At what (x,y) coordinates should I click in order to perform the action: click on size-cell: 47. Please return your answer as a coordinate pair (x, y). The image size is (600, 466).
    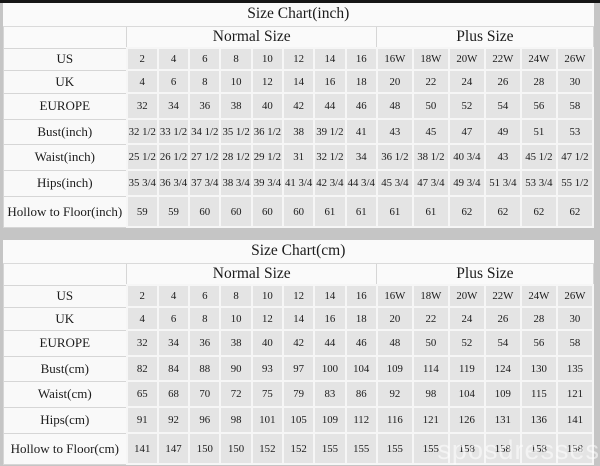
    Looking at the image, I should click on (466, 131).